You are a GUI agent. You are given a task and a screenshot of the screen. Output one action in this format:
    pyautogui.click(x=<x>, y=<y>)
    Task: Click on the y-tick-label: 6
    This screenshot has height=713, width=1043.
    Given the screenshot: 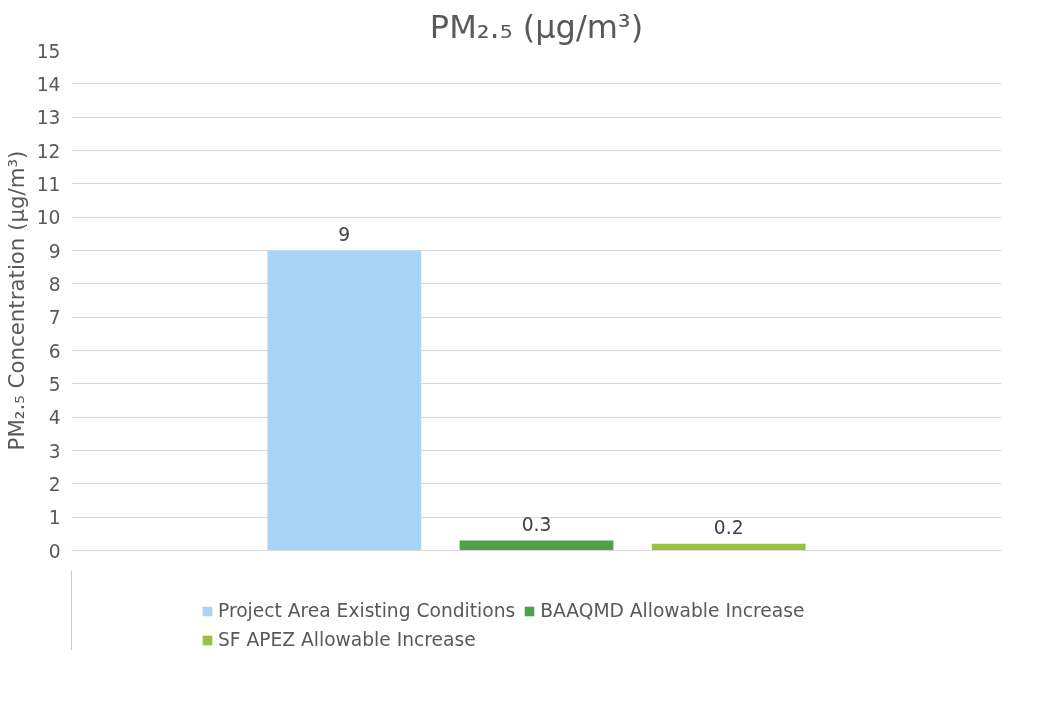 What is the action you would take?
    pyautogui.click(x=54, y=351)
    